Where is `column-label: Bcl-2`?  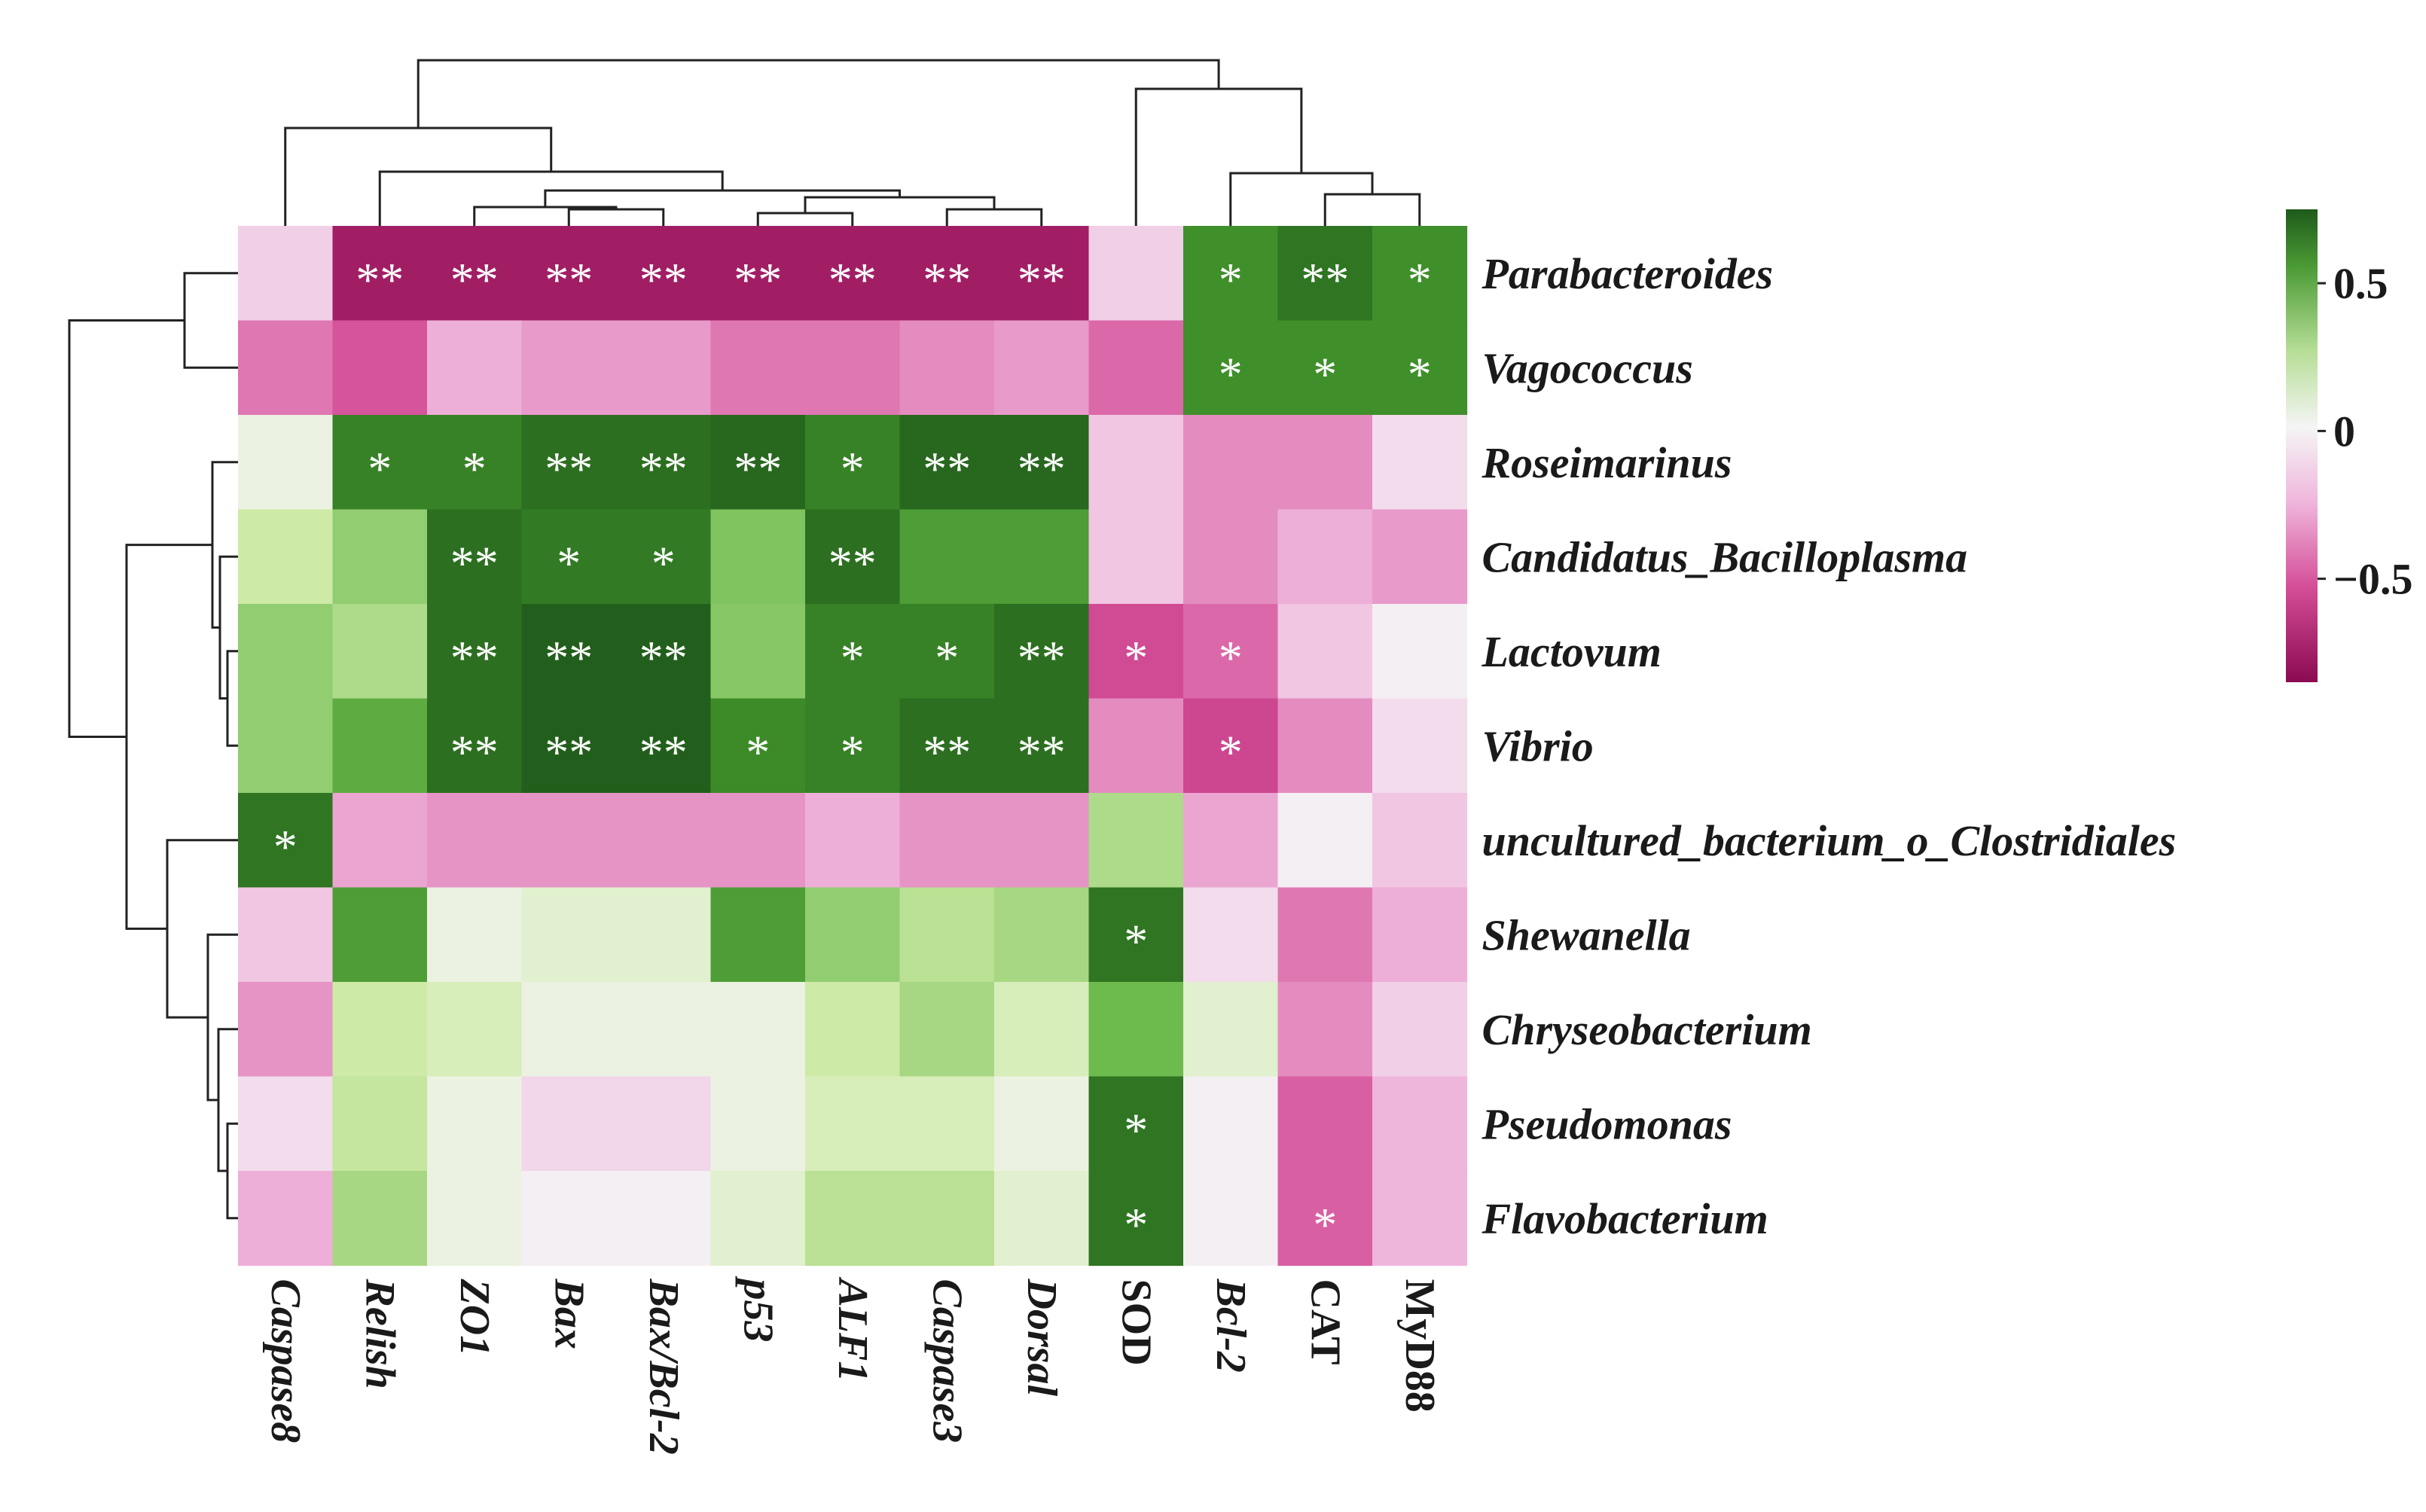
column-label: Bcl-2 is located at coordinates (1231, 1326).